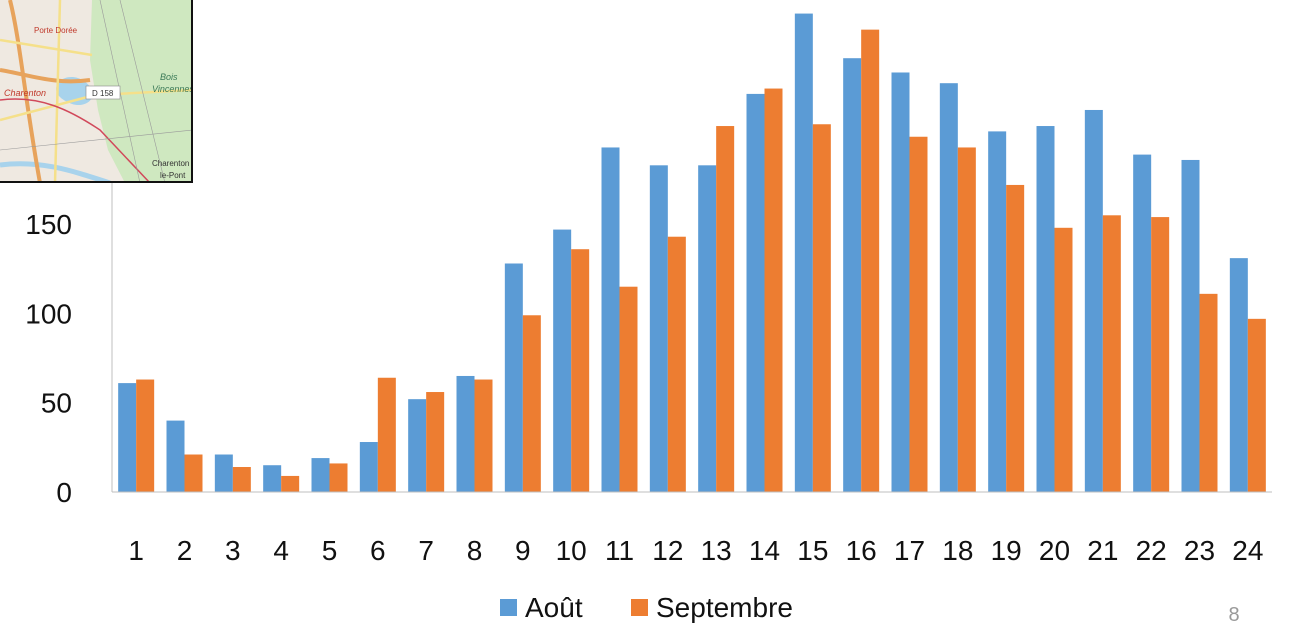  What do you see at coordinates (170, 163) in the screenshot?
I see `map-label-charenton: Charenton` at bounding box center [170, 163].